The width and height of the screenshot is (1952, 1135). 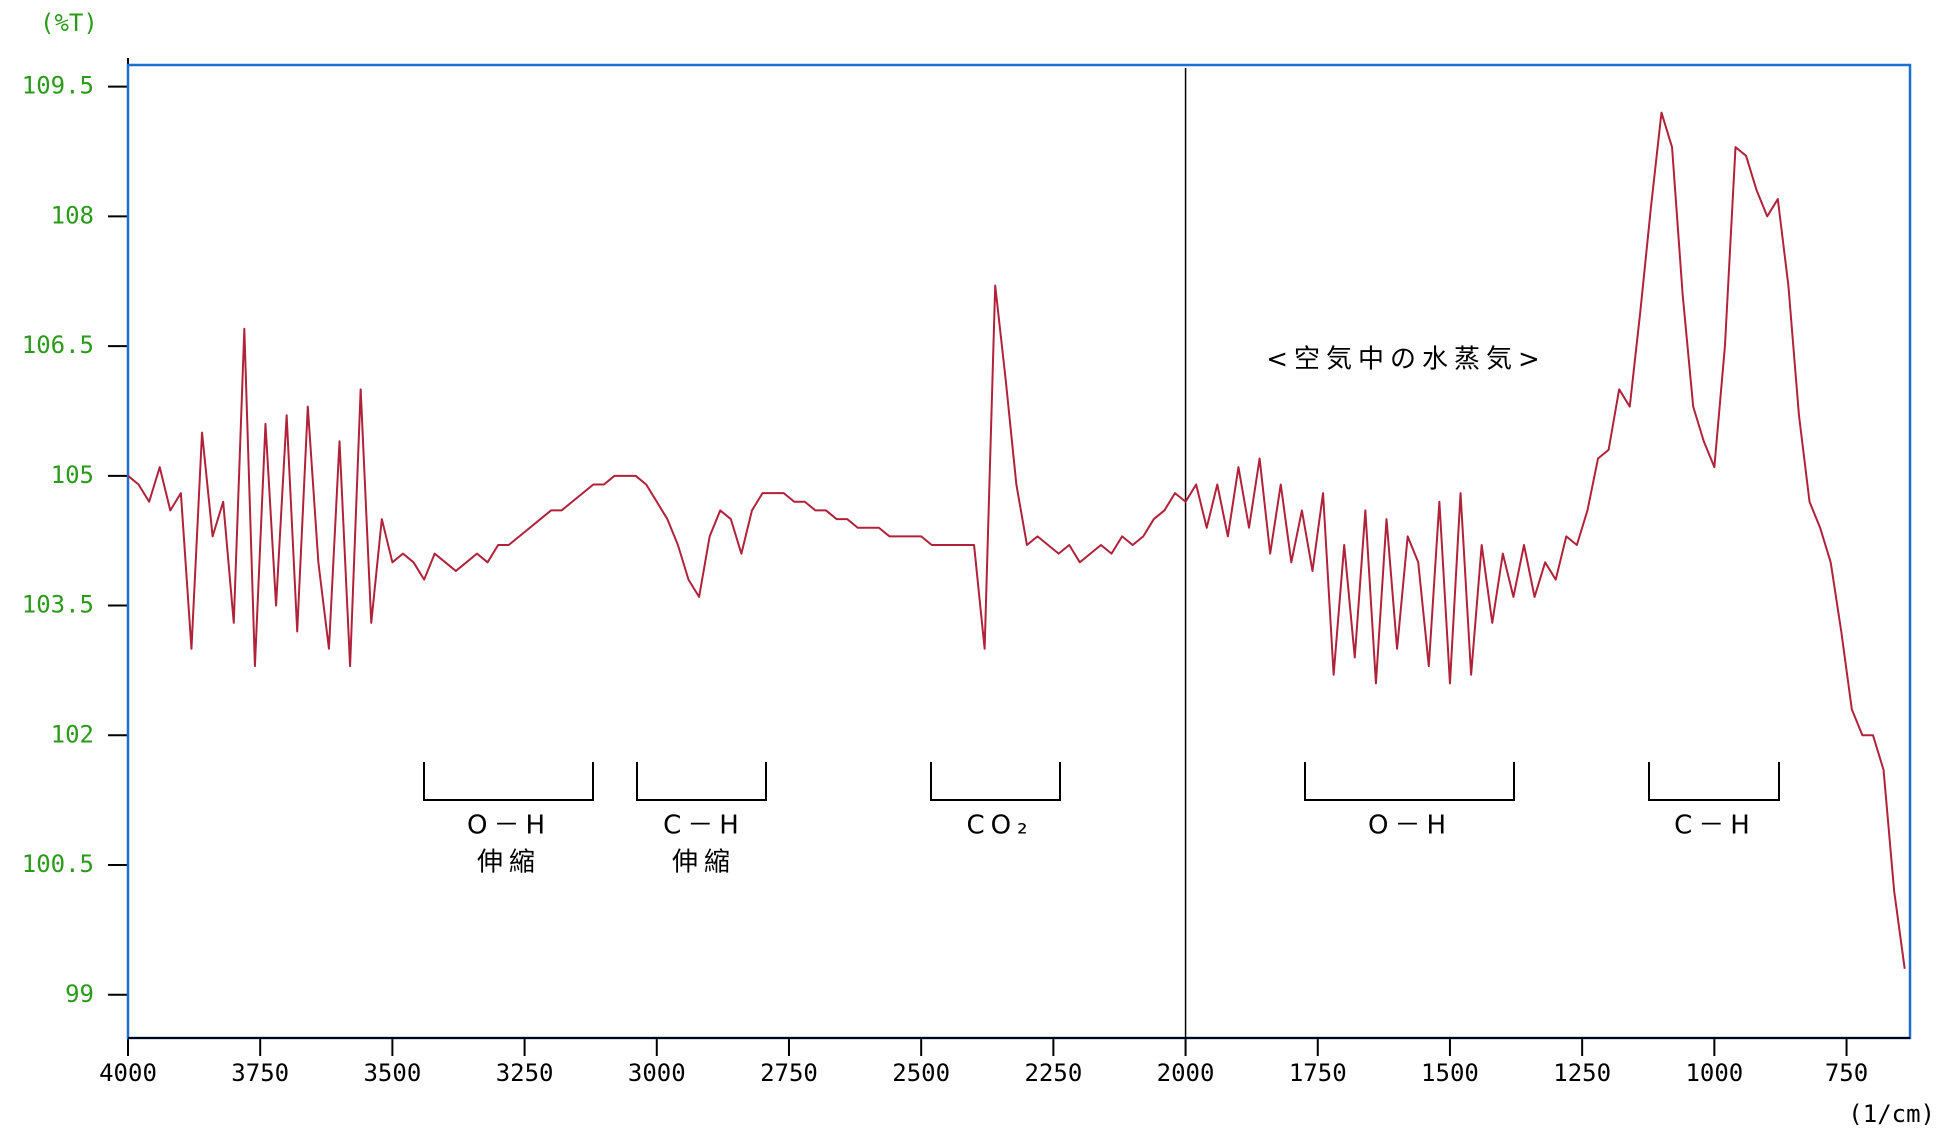 What do you see at coordinates (260, 1073) in the screenshot?
I see `x-tick-label: 3750` at bounding box center [260, 1073].